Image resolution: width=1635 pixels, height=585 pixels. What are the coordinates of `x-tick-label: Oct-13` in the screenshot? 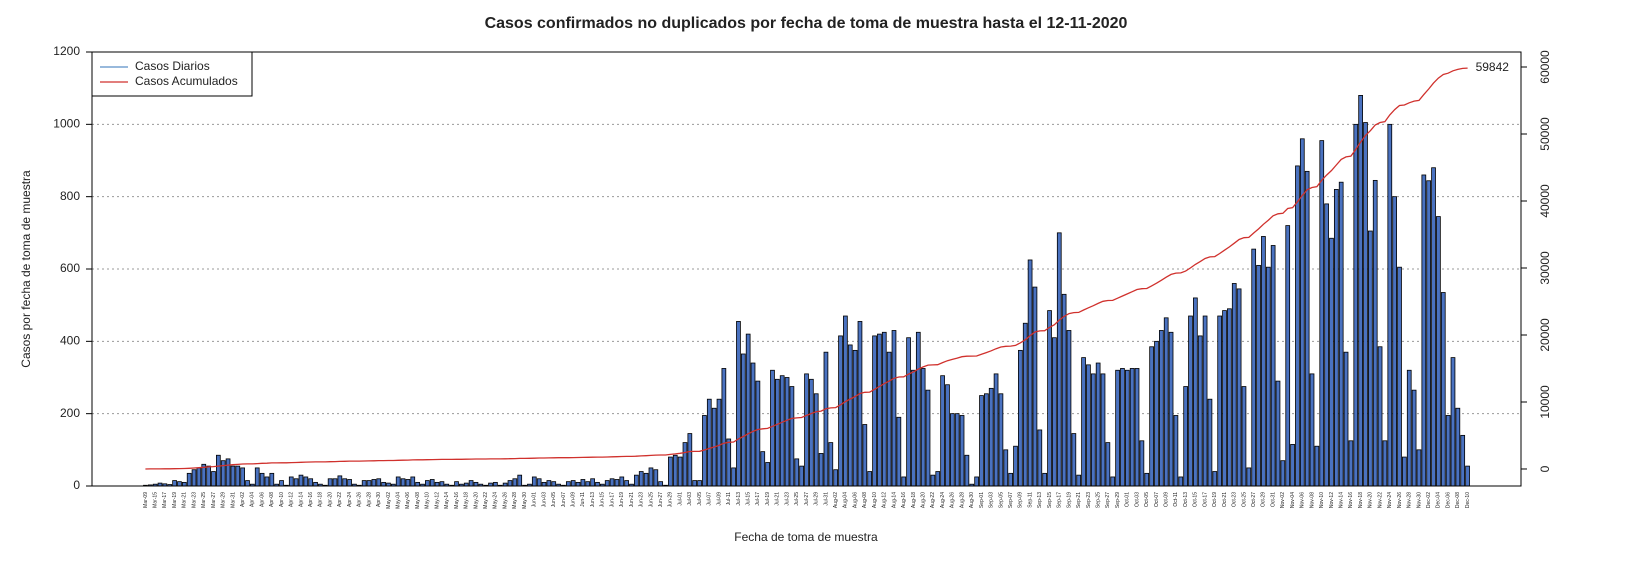 It's located at (1186, 499).